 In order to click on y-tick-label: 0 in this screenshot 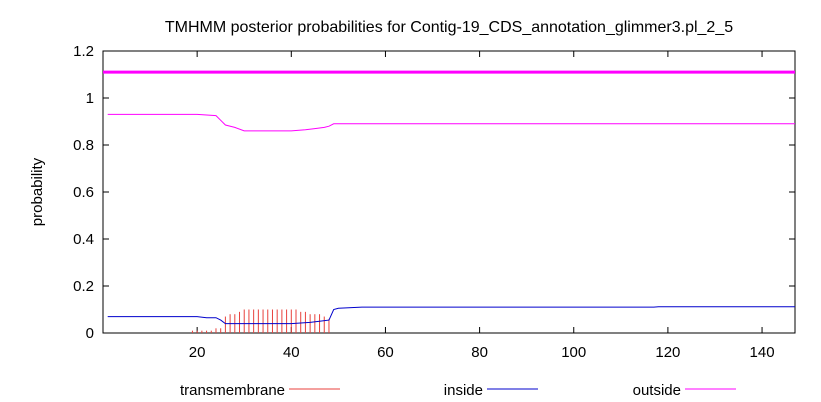, I will do `click(90, 333)`.